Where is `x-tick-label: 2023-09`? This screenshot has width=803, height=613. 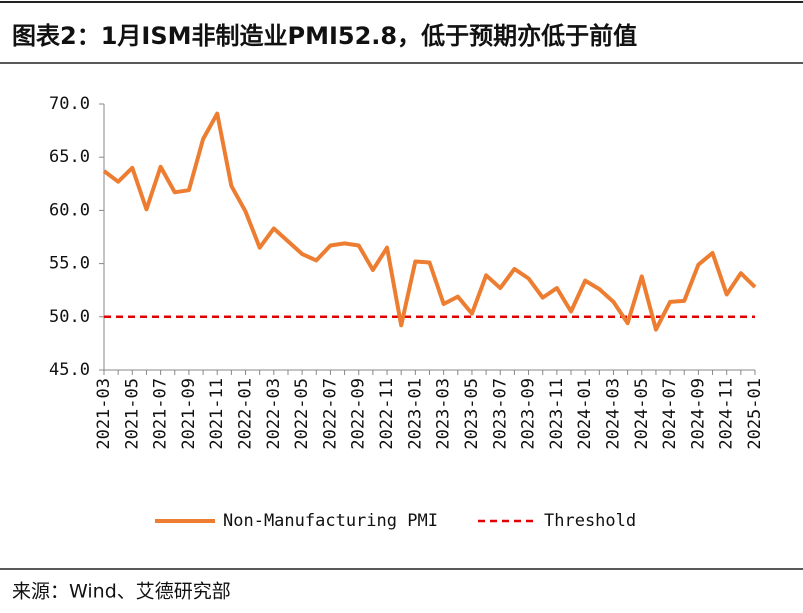
x-tick-label: 2023-09 is located at coordinates (529, 414).